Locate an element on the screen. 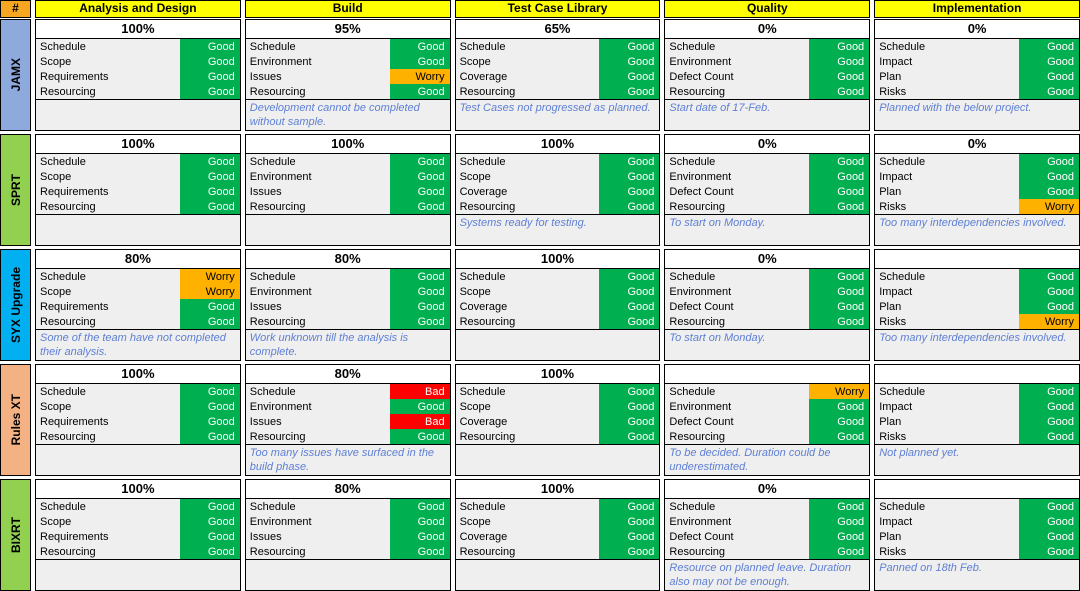 The width and height of the screenshot is (1080, 591). project-label: SYX Upgrade is located at coordinates (15, 305).